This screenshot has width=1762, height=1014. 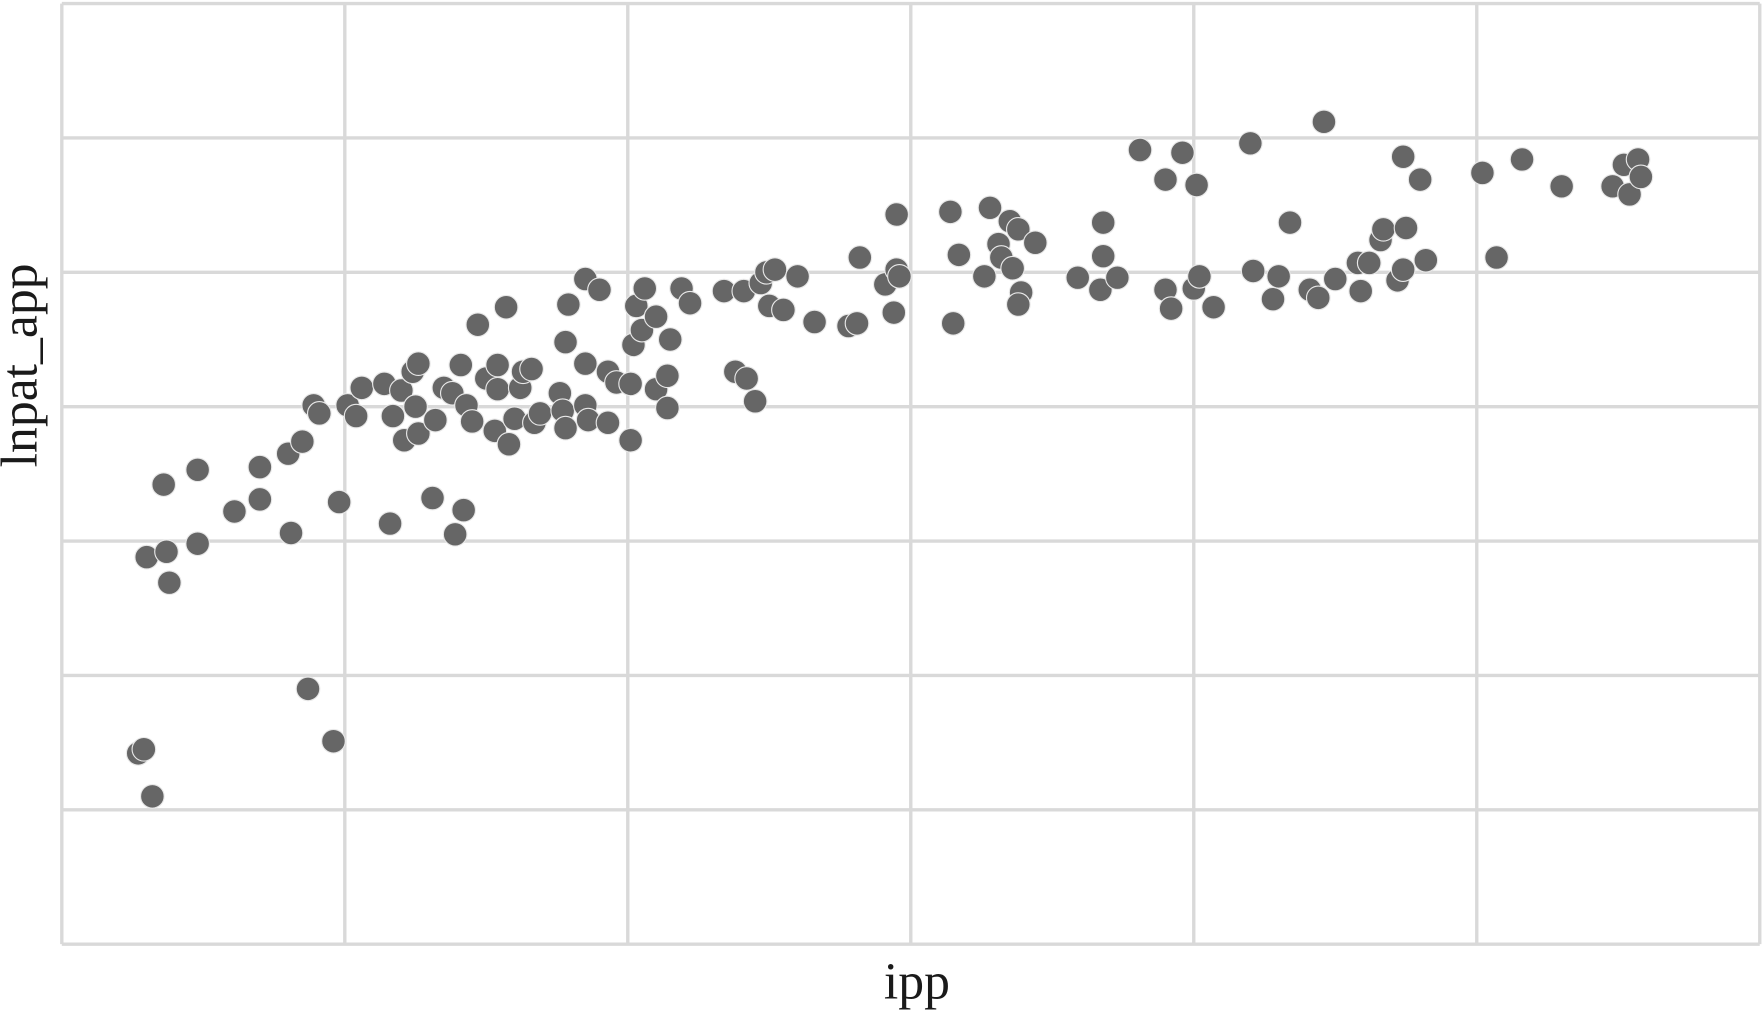 I want to click on y-axis-label: lnpat_app, so click(x=24, y=365).